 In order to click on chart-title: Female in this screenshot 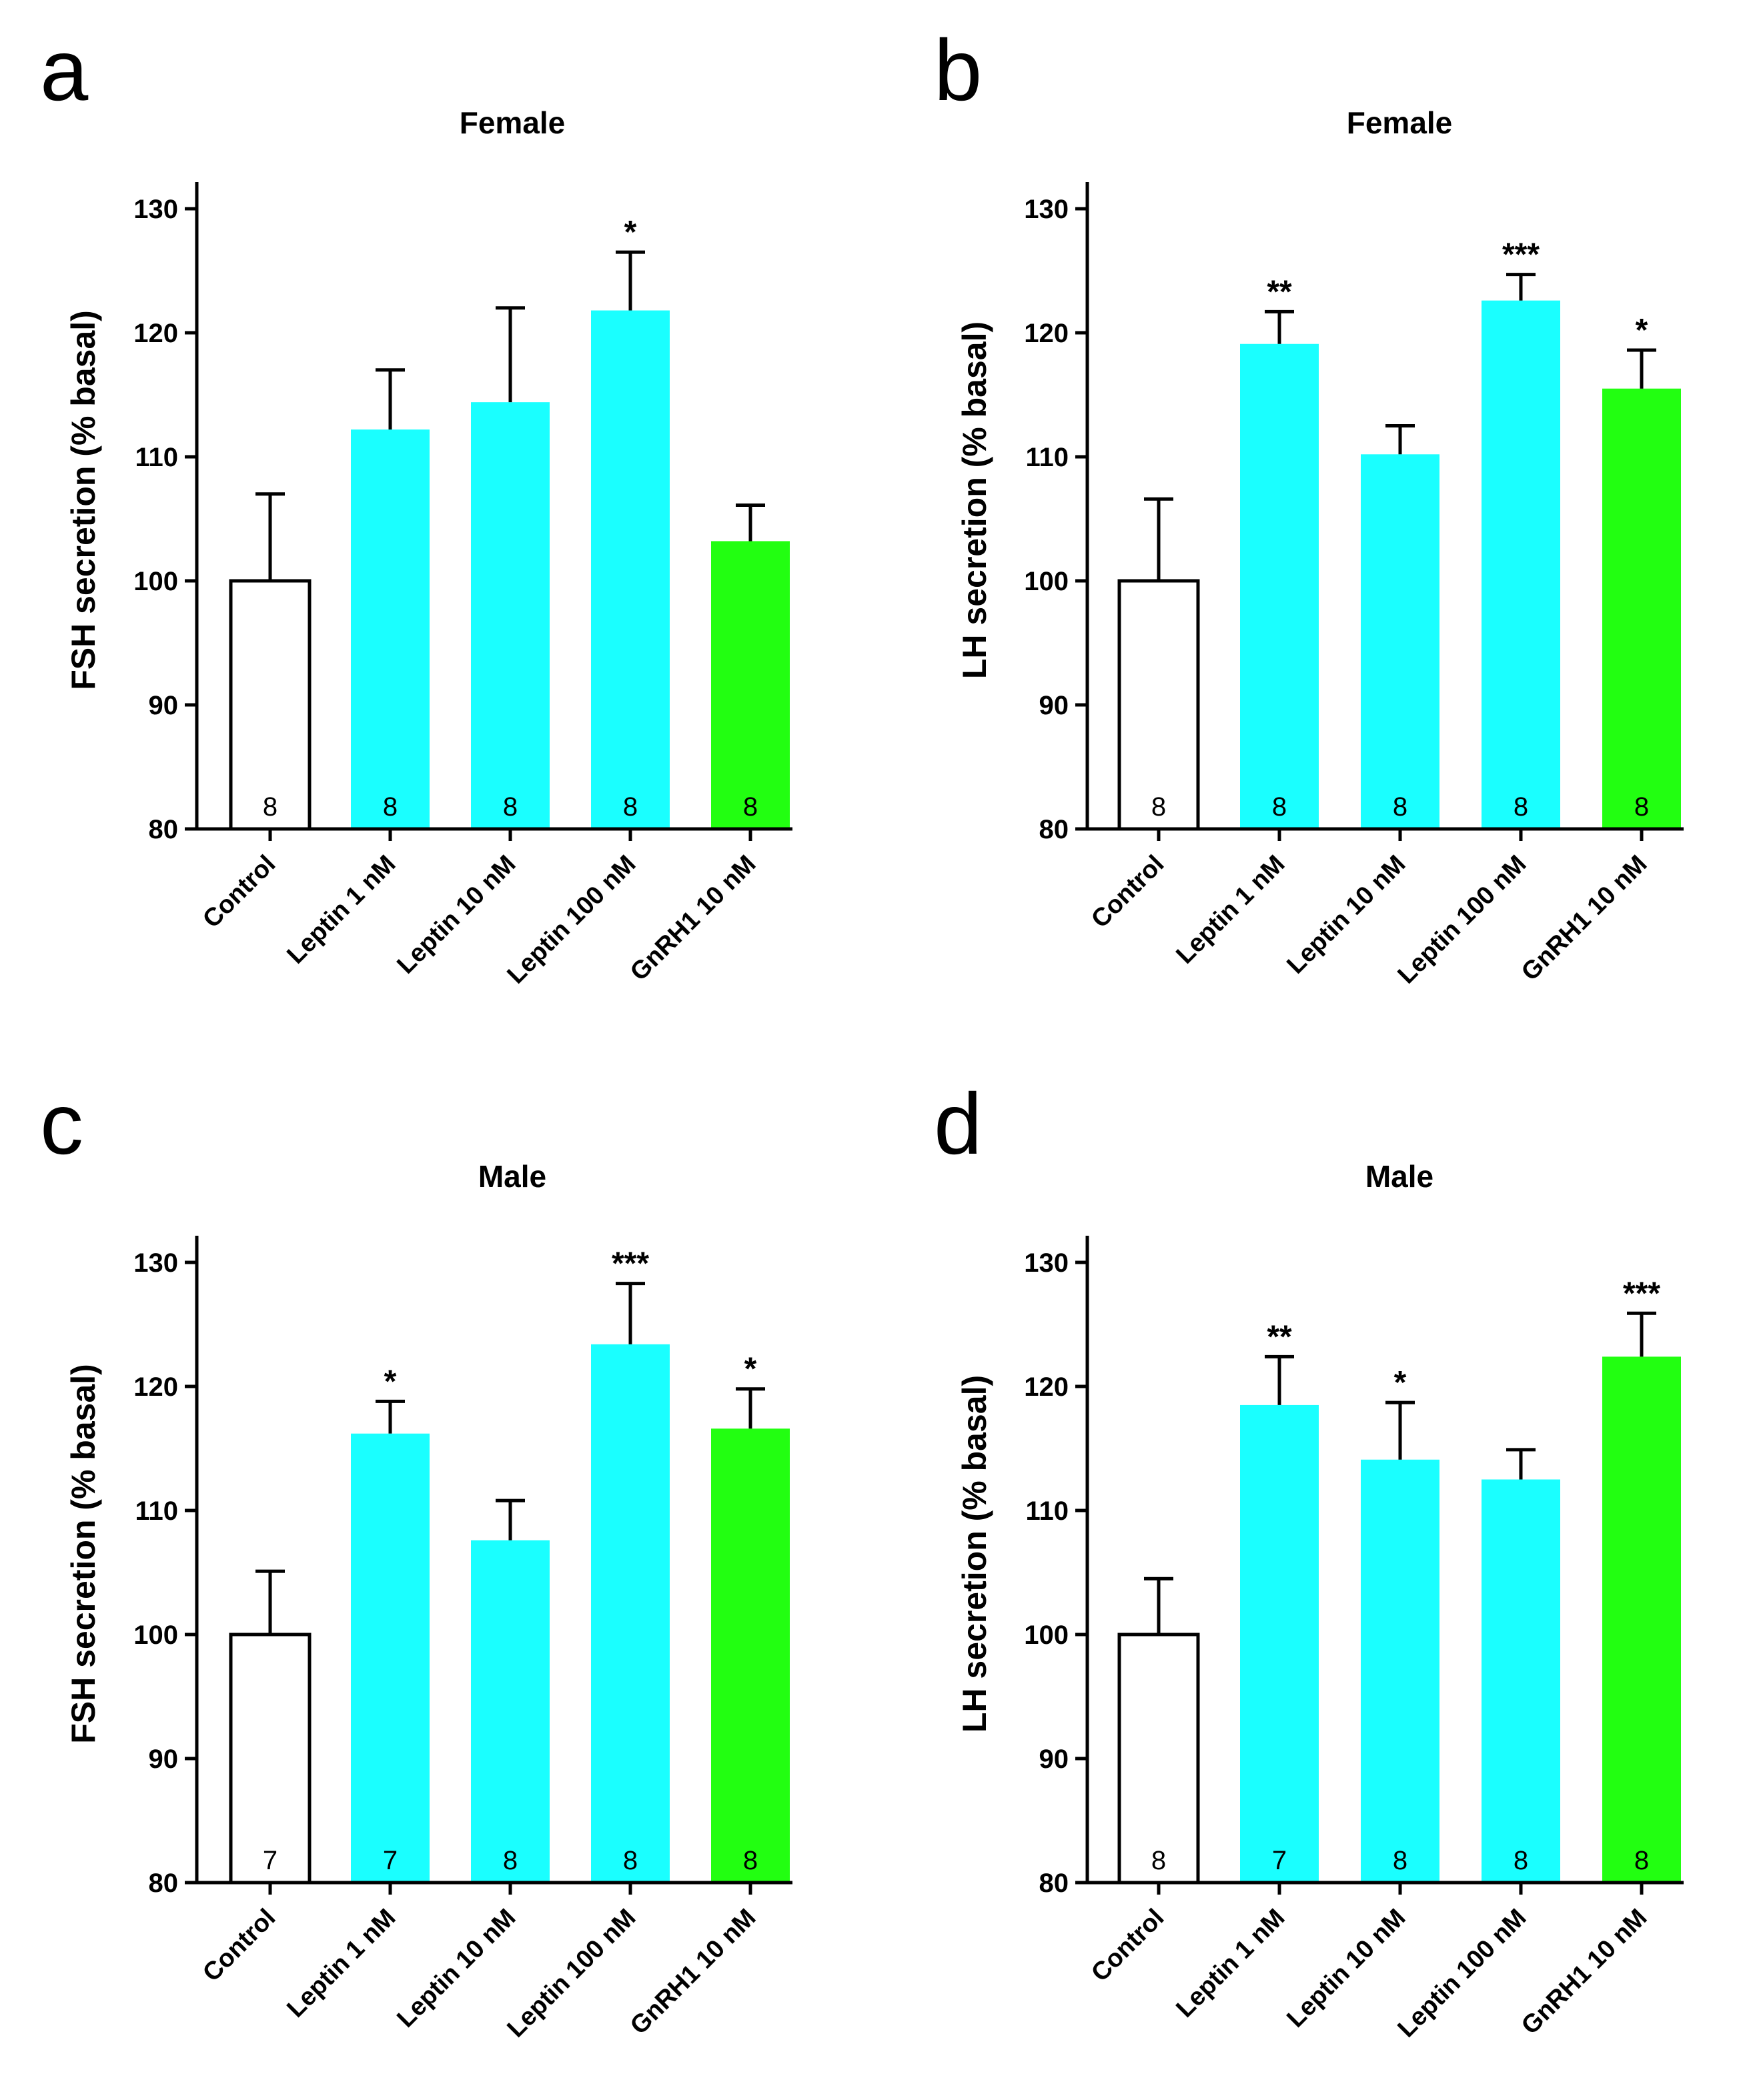, I will do `click(513, 122)`.